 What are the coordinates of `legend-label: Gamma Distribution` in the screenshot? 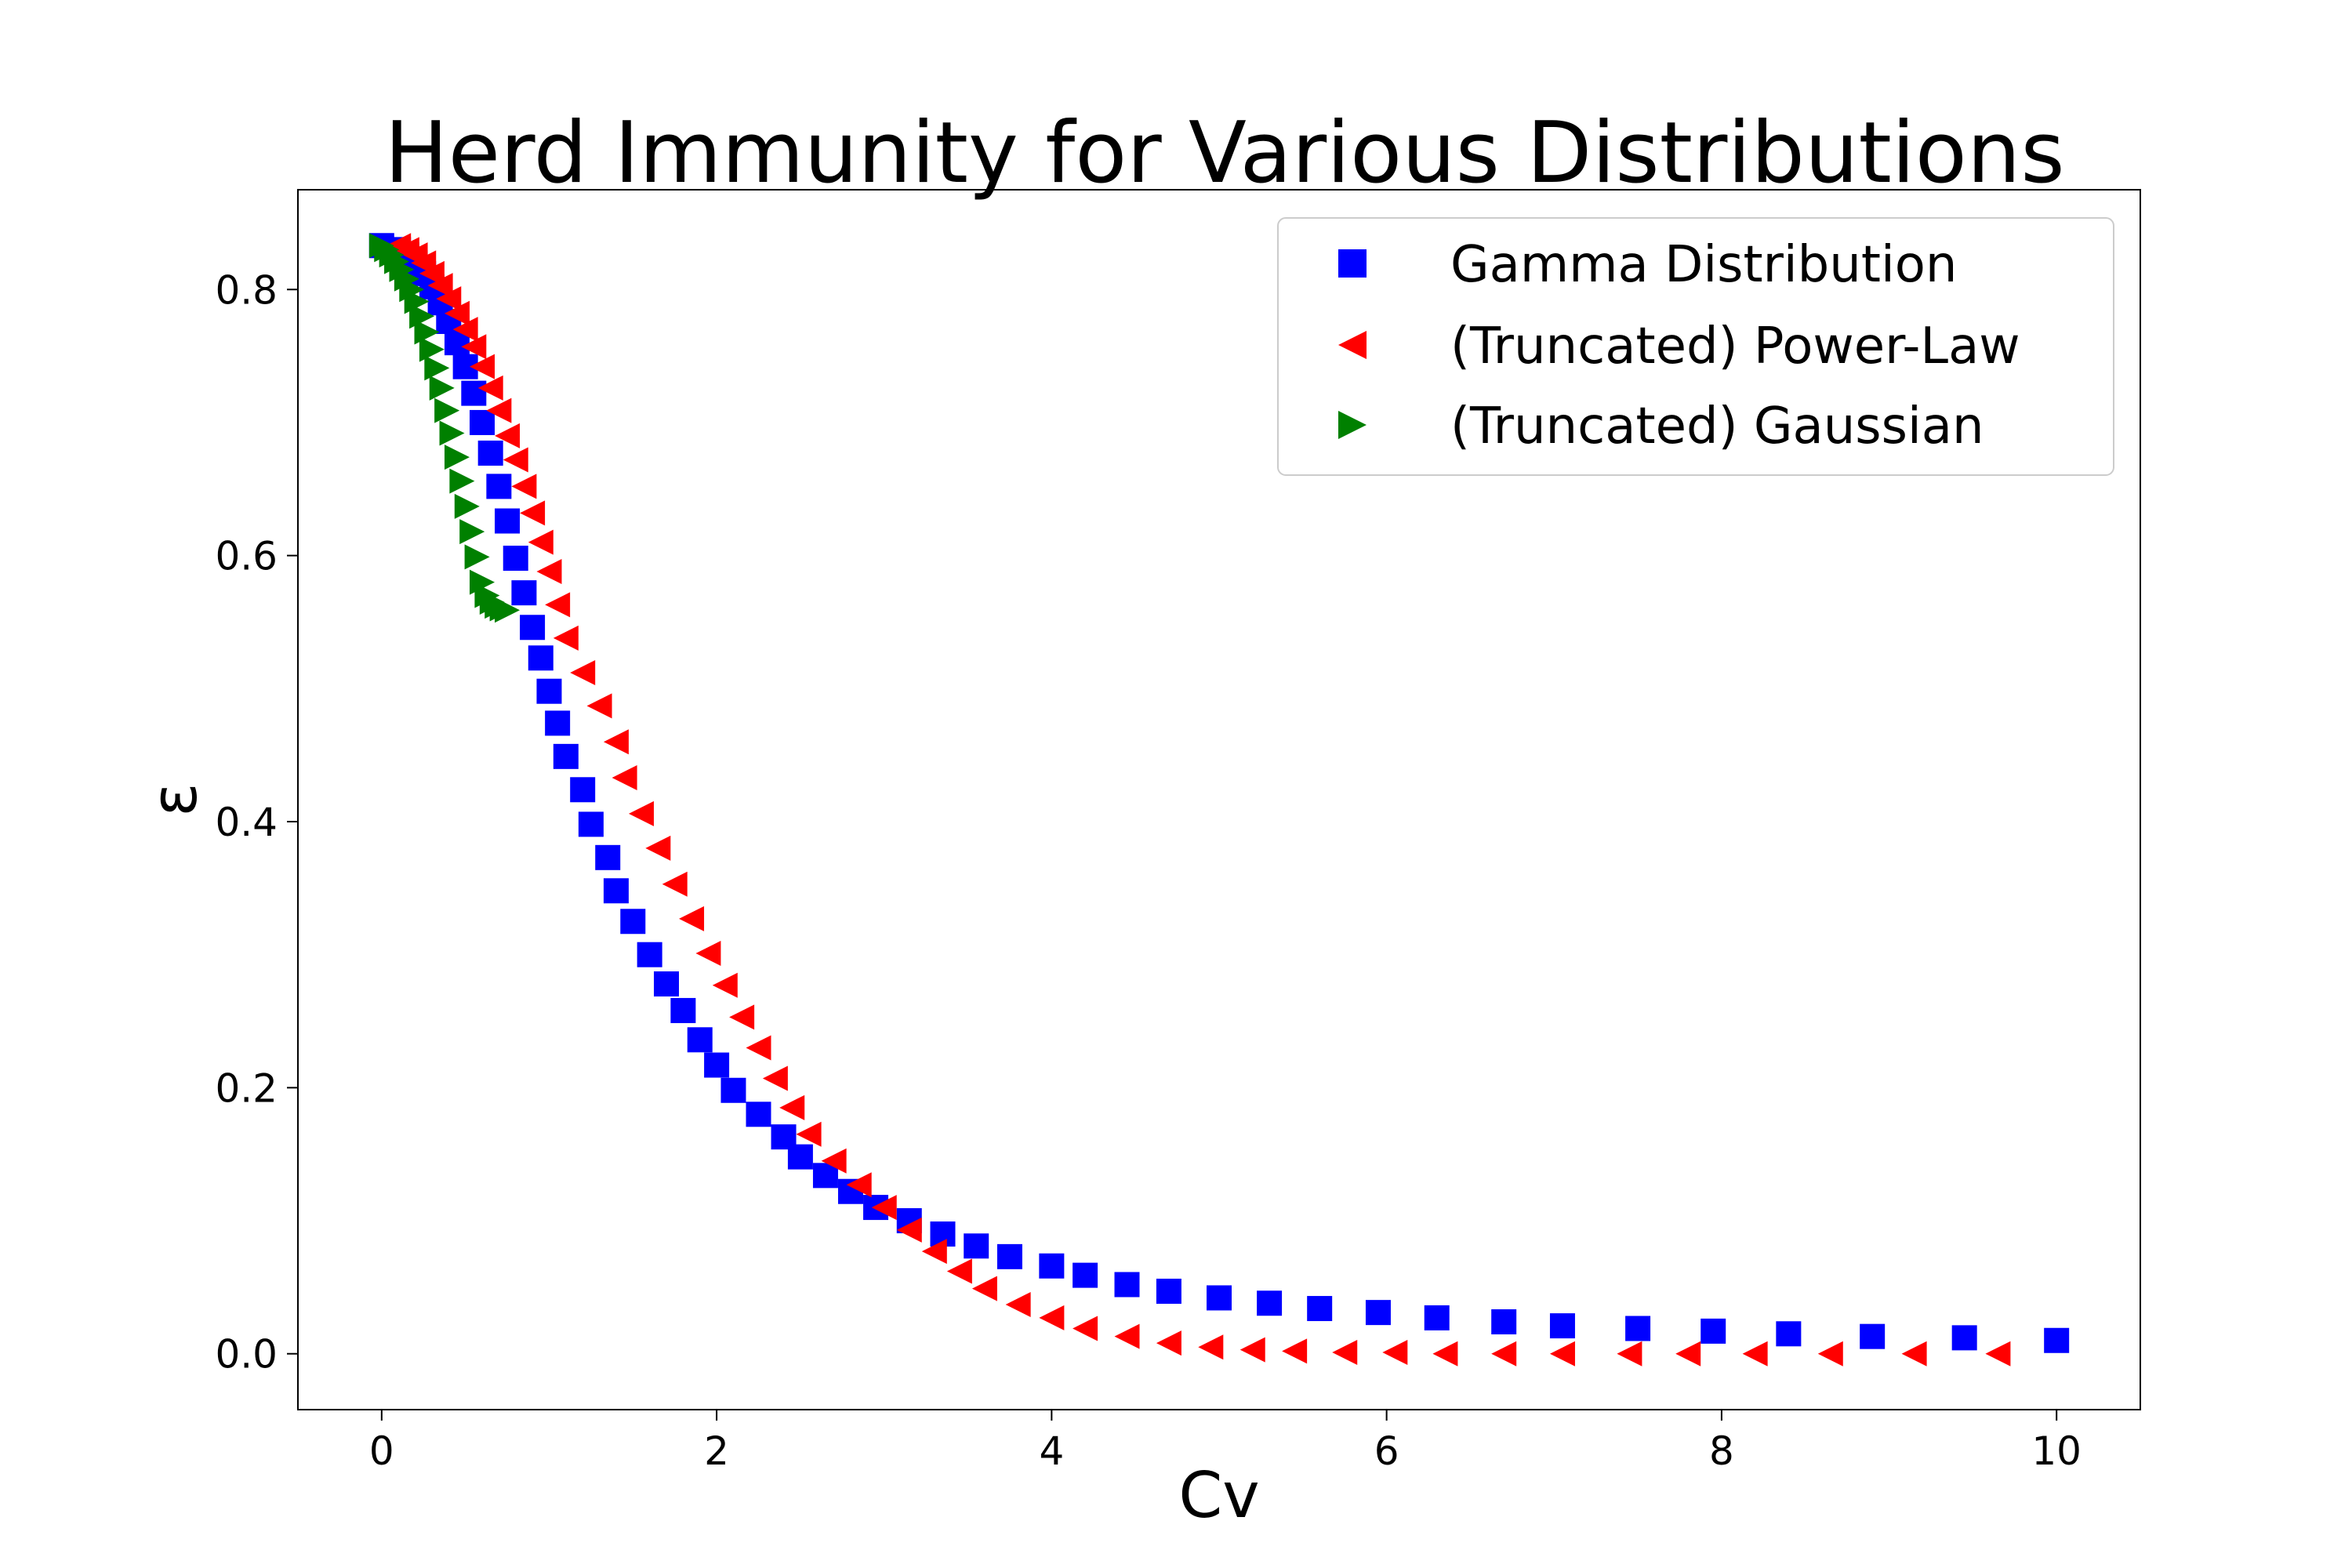 It's located at (1703, 265).